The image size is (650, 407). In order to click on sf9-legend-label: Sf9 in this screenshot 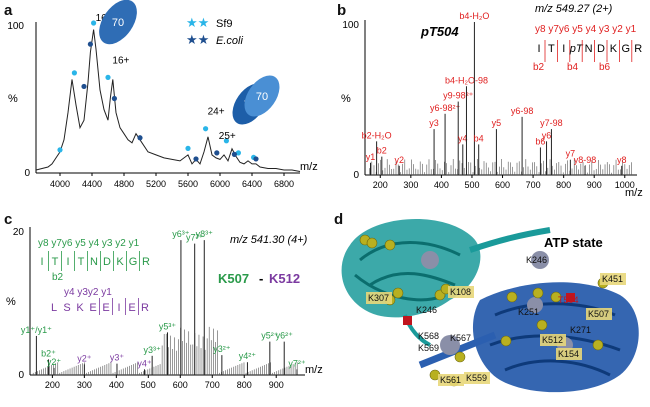, I will do `click(224, 24)`.